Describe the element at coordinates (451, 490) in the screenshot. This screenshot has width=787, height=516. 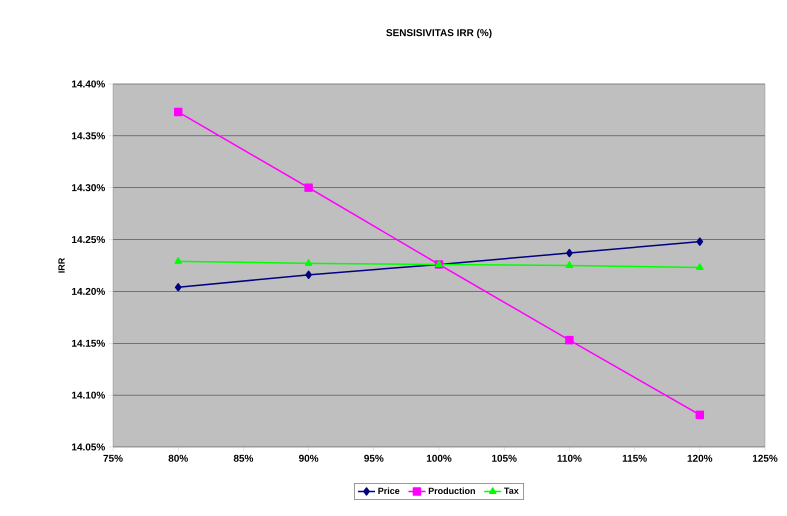
I see `legend-label: Production` at that location.